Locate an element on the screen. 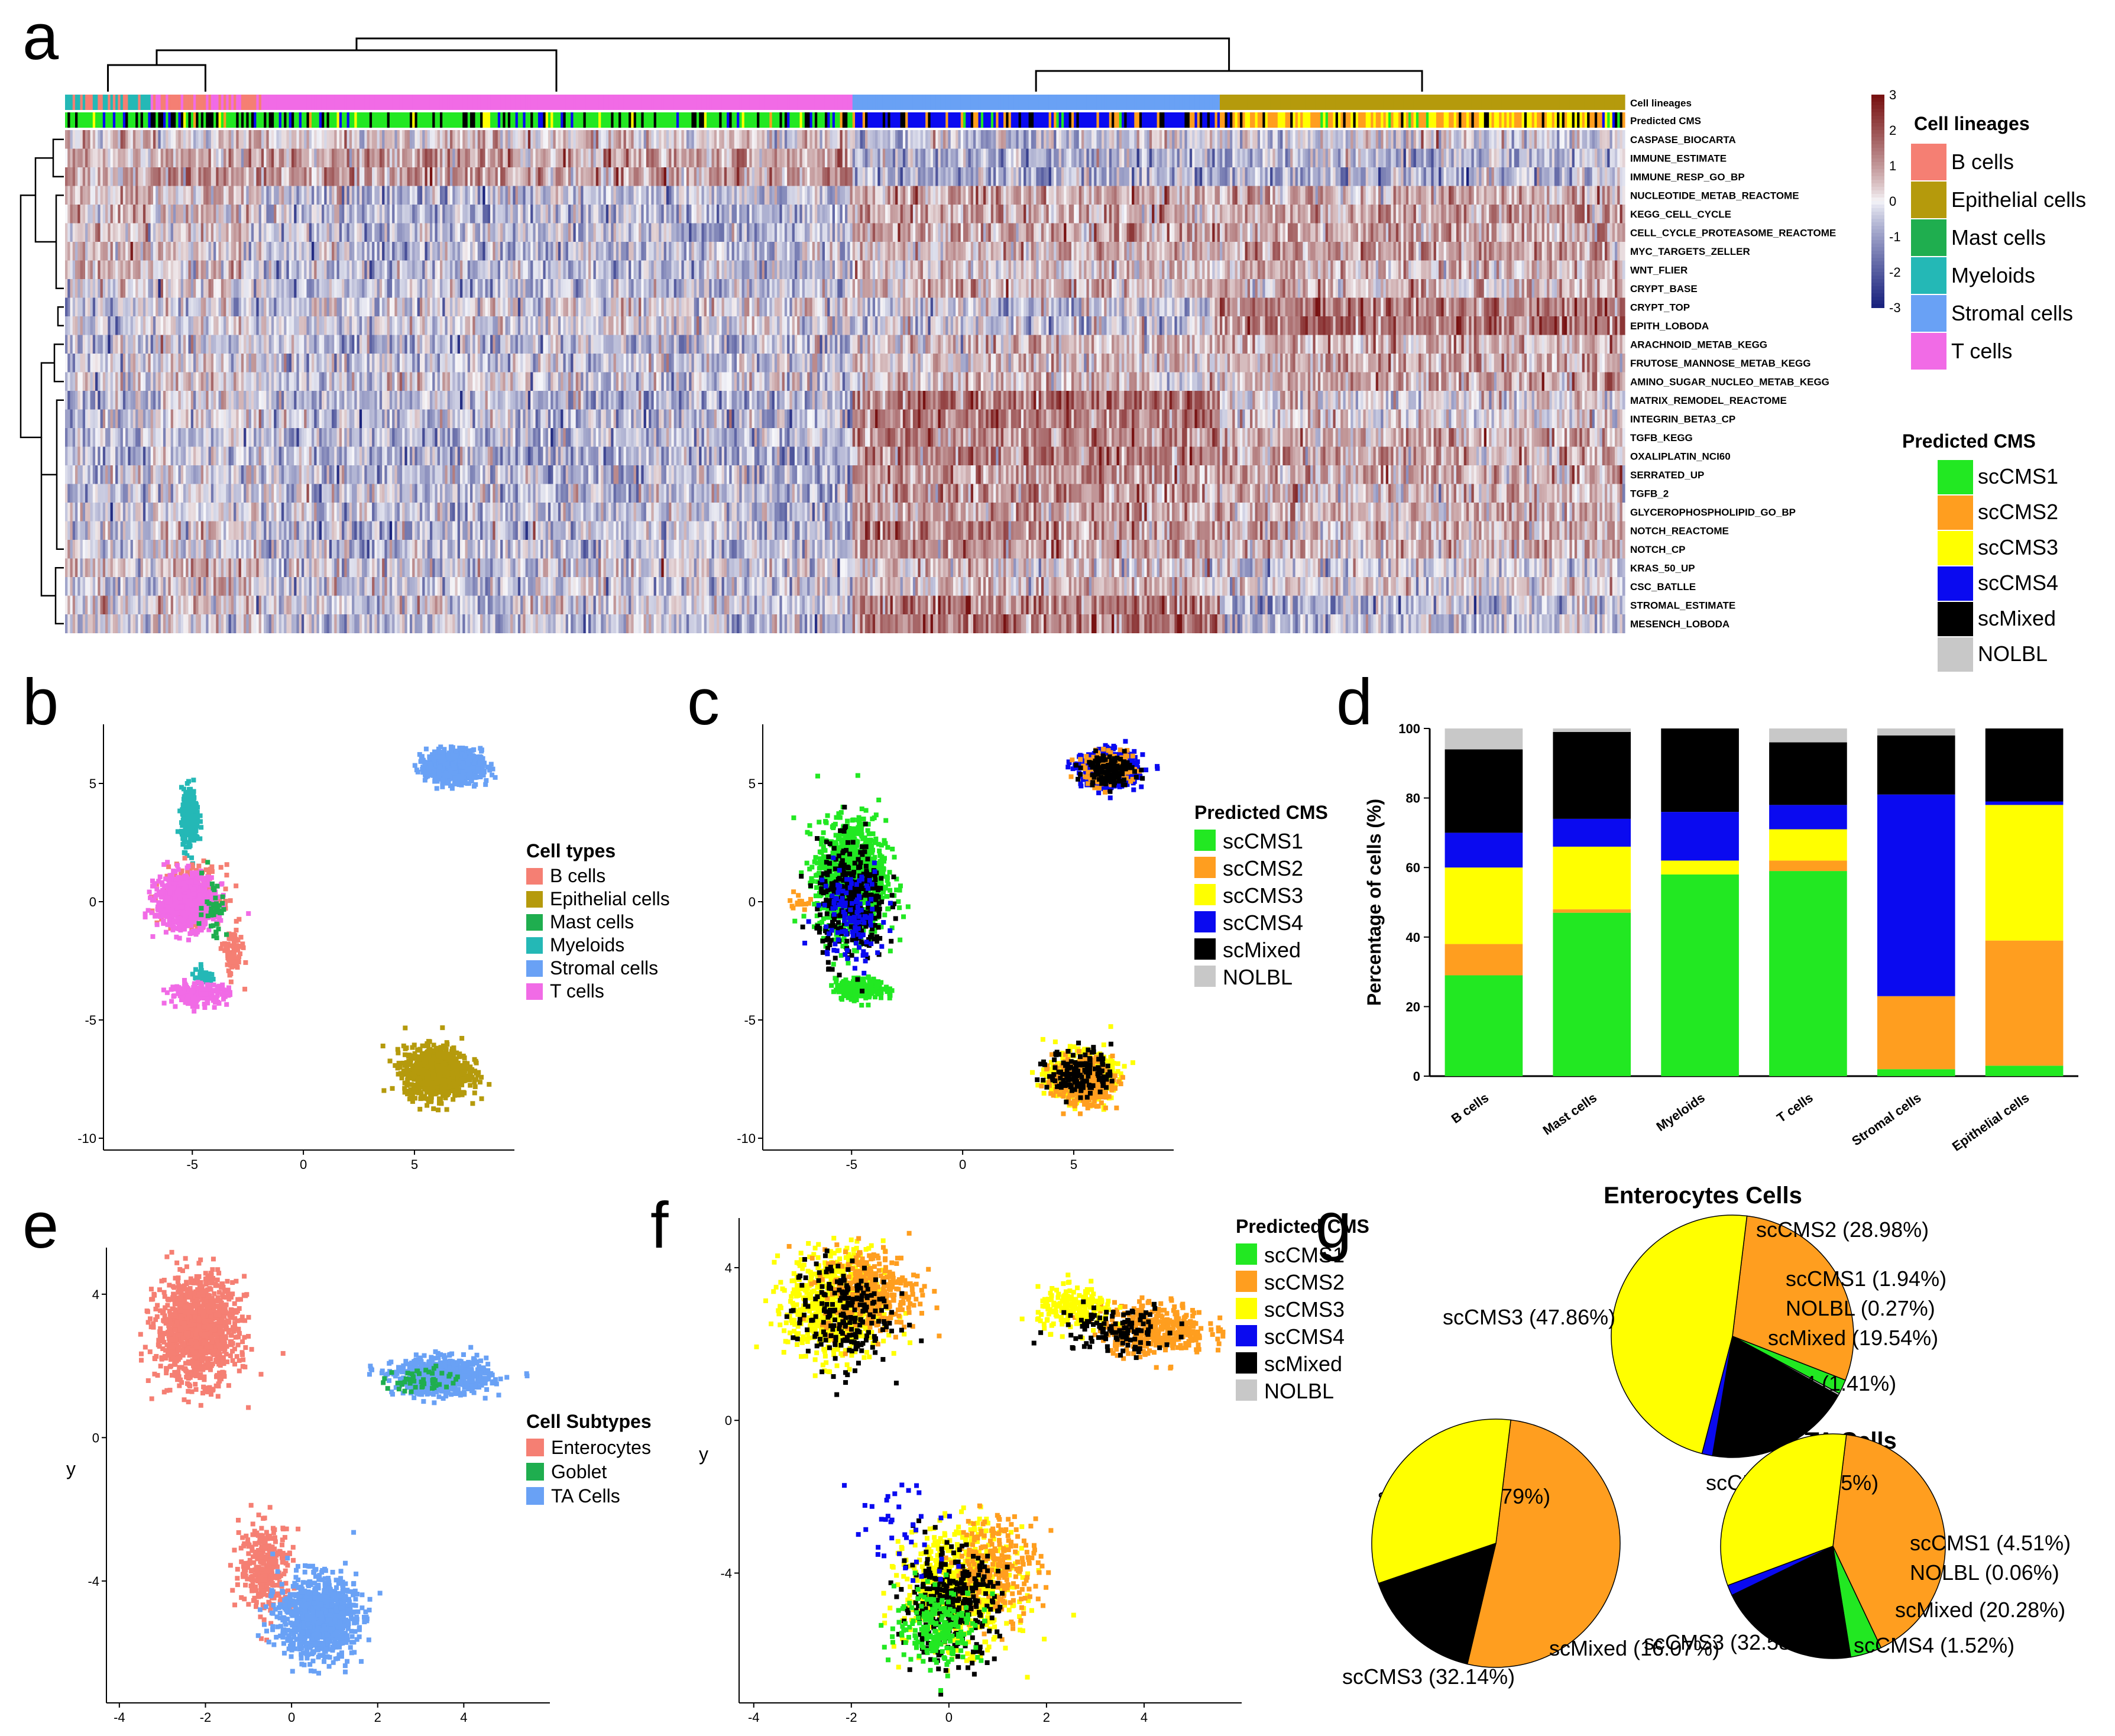 The height and width of the screenshot is (1736, 2115). dendro-branch is located at coordinates (58, 363).